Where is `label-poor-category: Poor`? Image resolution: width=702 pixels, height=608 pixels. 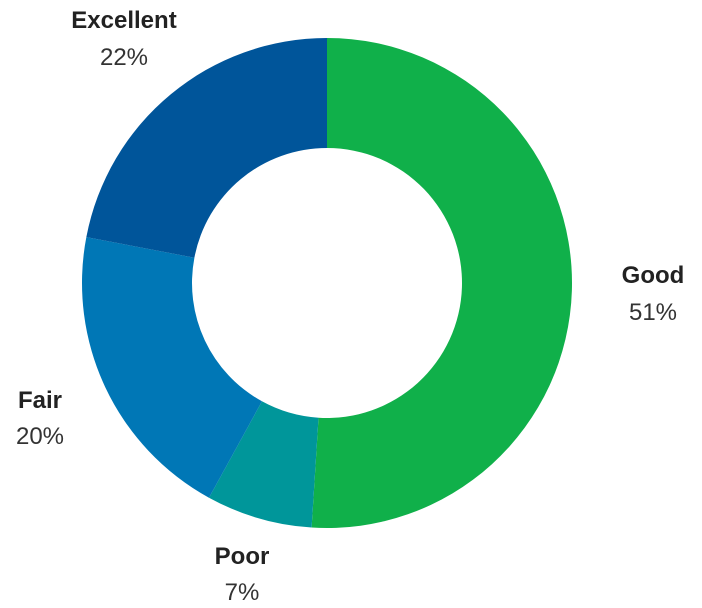 label-poor-category: Poor is located at coordinates (242, 556).